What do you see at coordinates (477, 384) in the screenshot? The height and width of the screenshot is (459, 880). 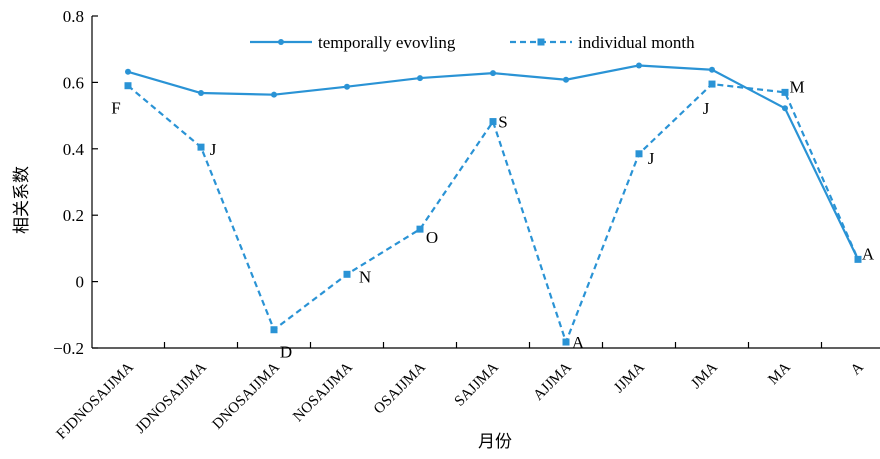 I see `x-tick-label: SAJJMA` at bounding box center [477, 384].